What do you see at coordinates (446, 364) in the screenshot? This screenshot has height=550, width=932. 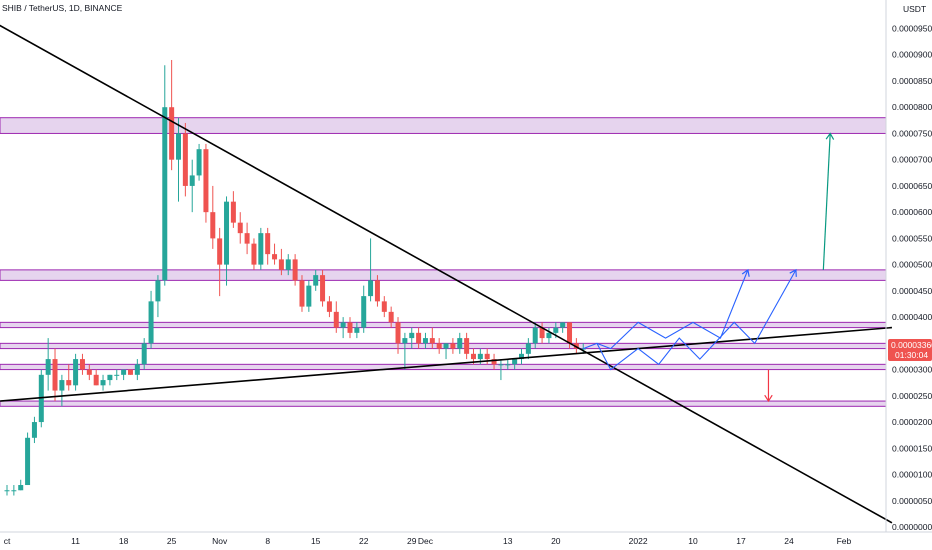 I see `ascending-trendline` at bounding box center [446, 364].